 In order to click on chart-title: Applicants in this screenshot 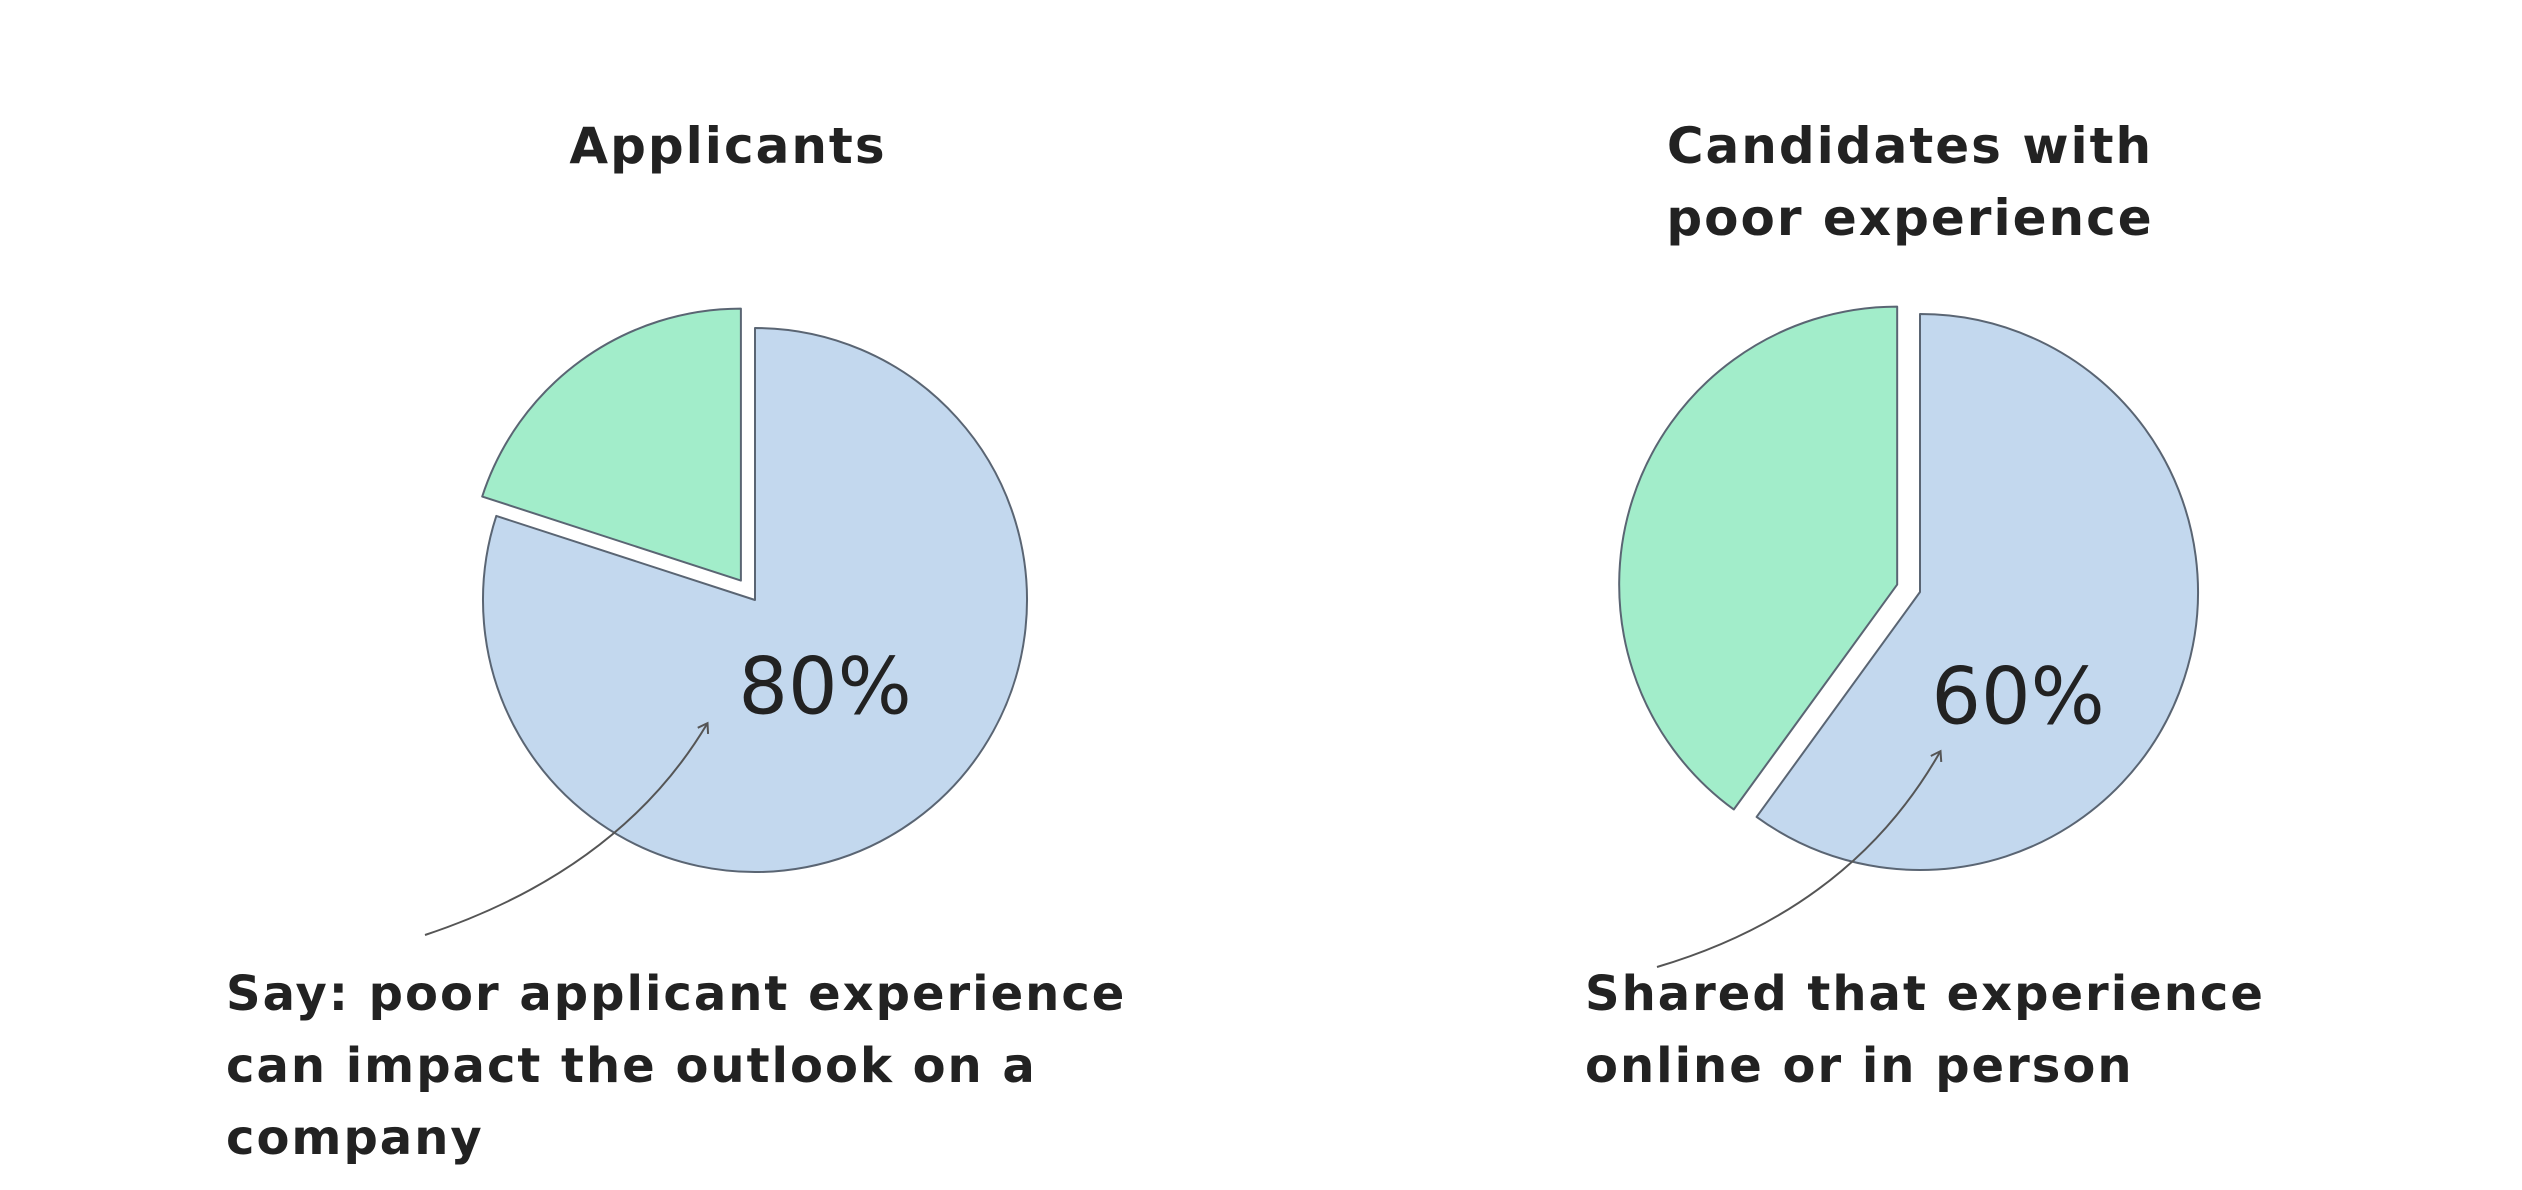, I will do `click(728, 146)`.